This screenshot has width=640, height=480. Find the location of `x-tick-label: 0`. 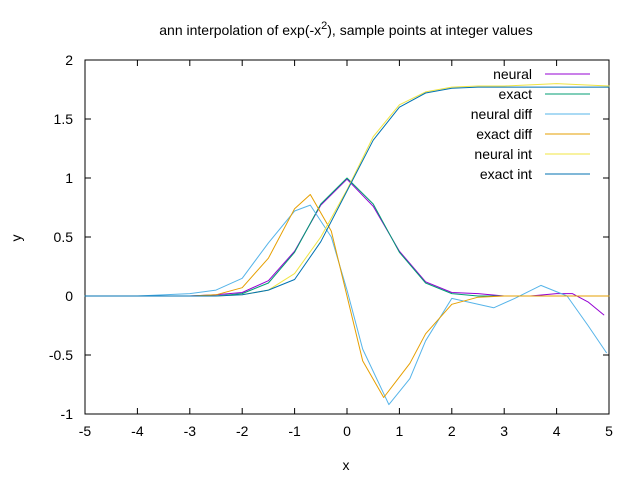

x-tick-label: 0 is located at coordinates (347, 431).